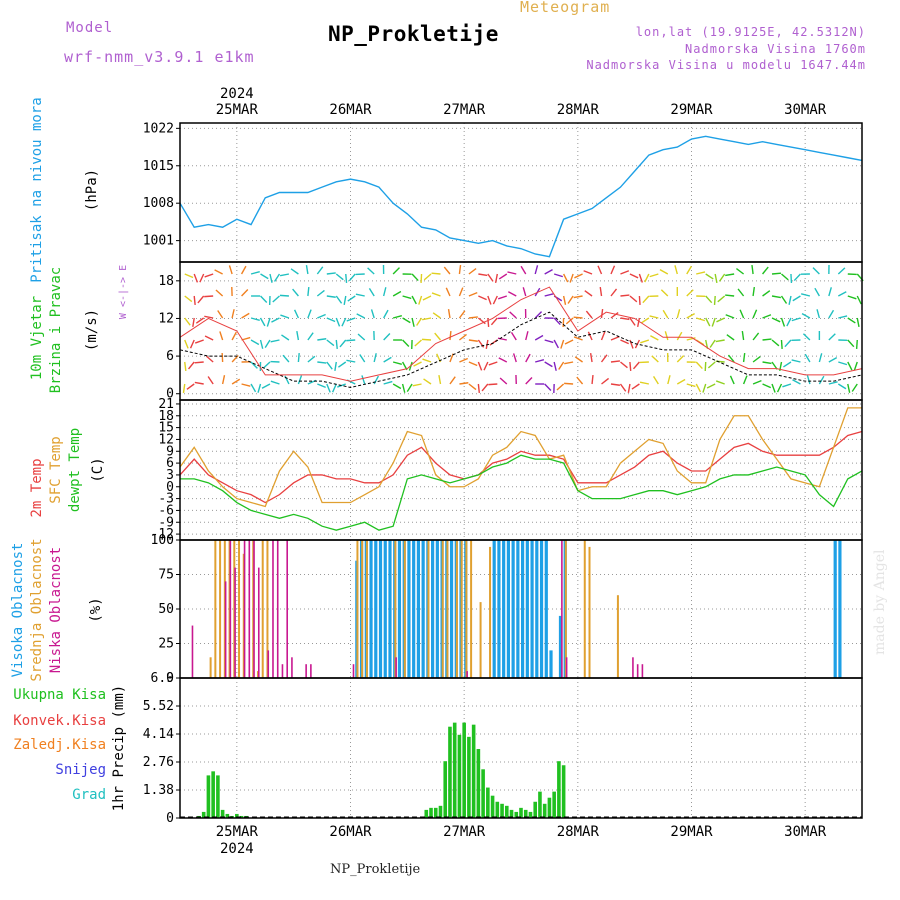  Describe the element at coordinates (119, 748) in the screenshot. I see `precip-axis-label: 1hr Precip (mm)` at that location.